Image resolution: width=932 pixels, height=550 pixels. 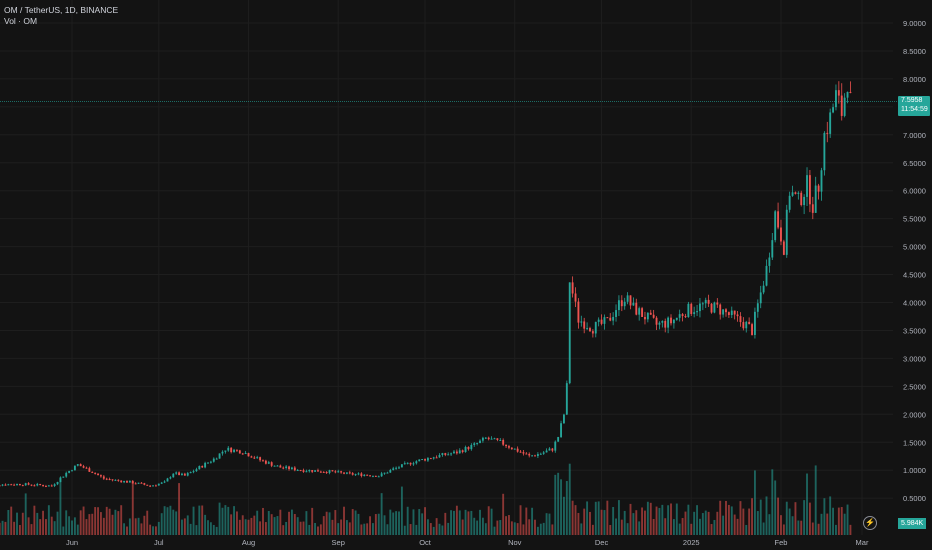 I want to click on symbol-title: OM / TetherUS, 1D, BINANCE, so click(x=61, y=10).